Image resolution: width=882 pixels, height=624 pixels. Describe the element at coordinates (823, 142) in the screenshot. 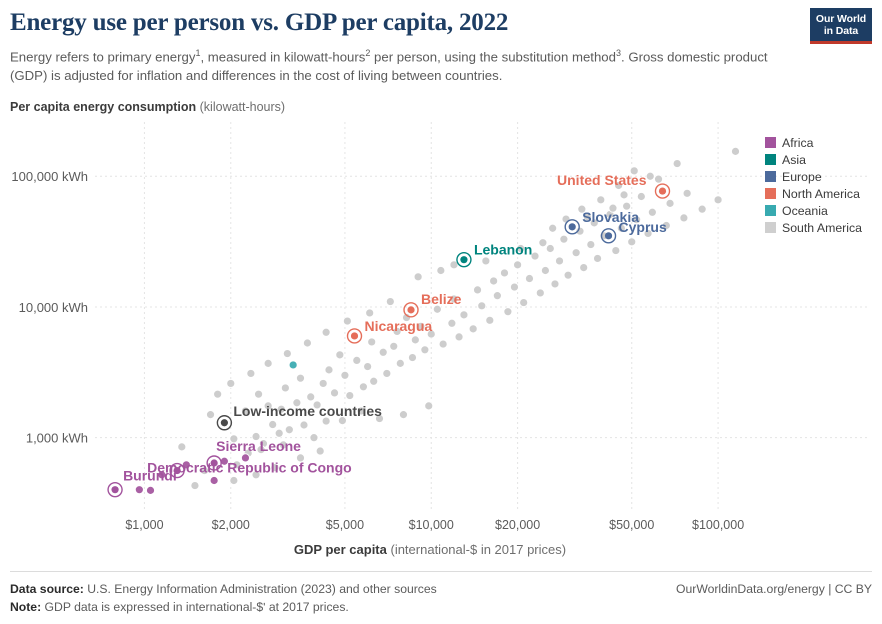

I see `legend-item-africa: Africa` at that location.